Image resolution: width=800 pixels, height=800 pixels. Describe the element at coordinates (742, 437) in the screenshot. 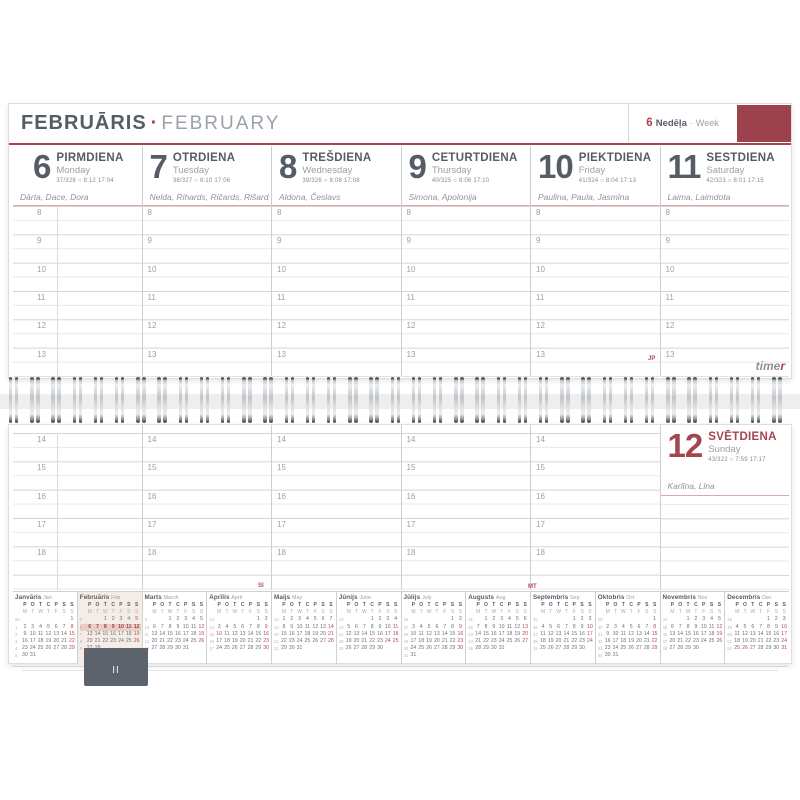

I see `day-name-lv: SVĒTDIENA` at that location.